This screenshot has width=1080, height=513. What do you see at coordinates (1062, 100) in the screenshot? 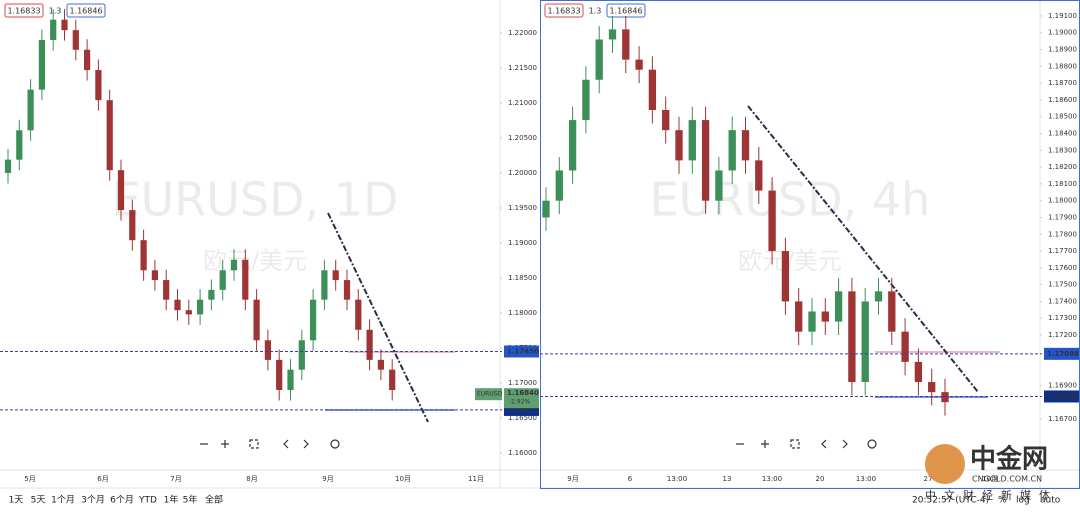
I see `y-tick-label: 1.18600` at bounding box center [1062, 100].